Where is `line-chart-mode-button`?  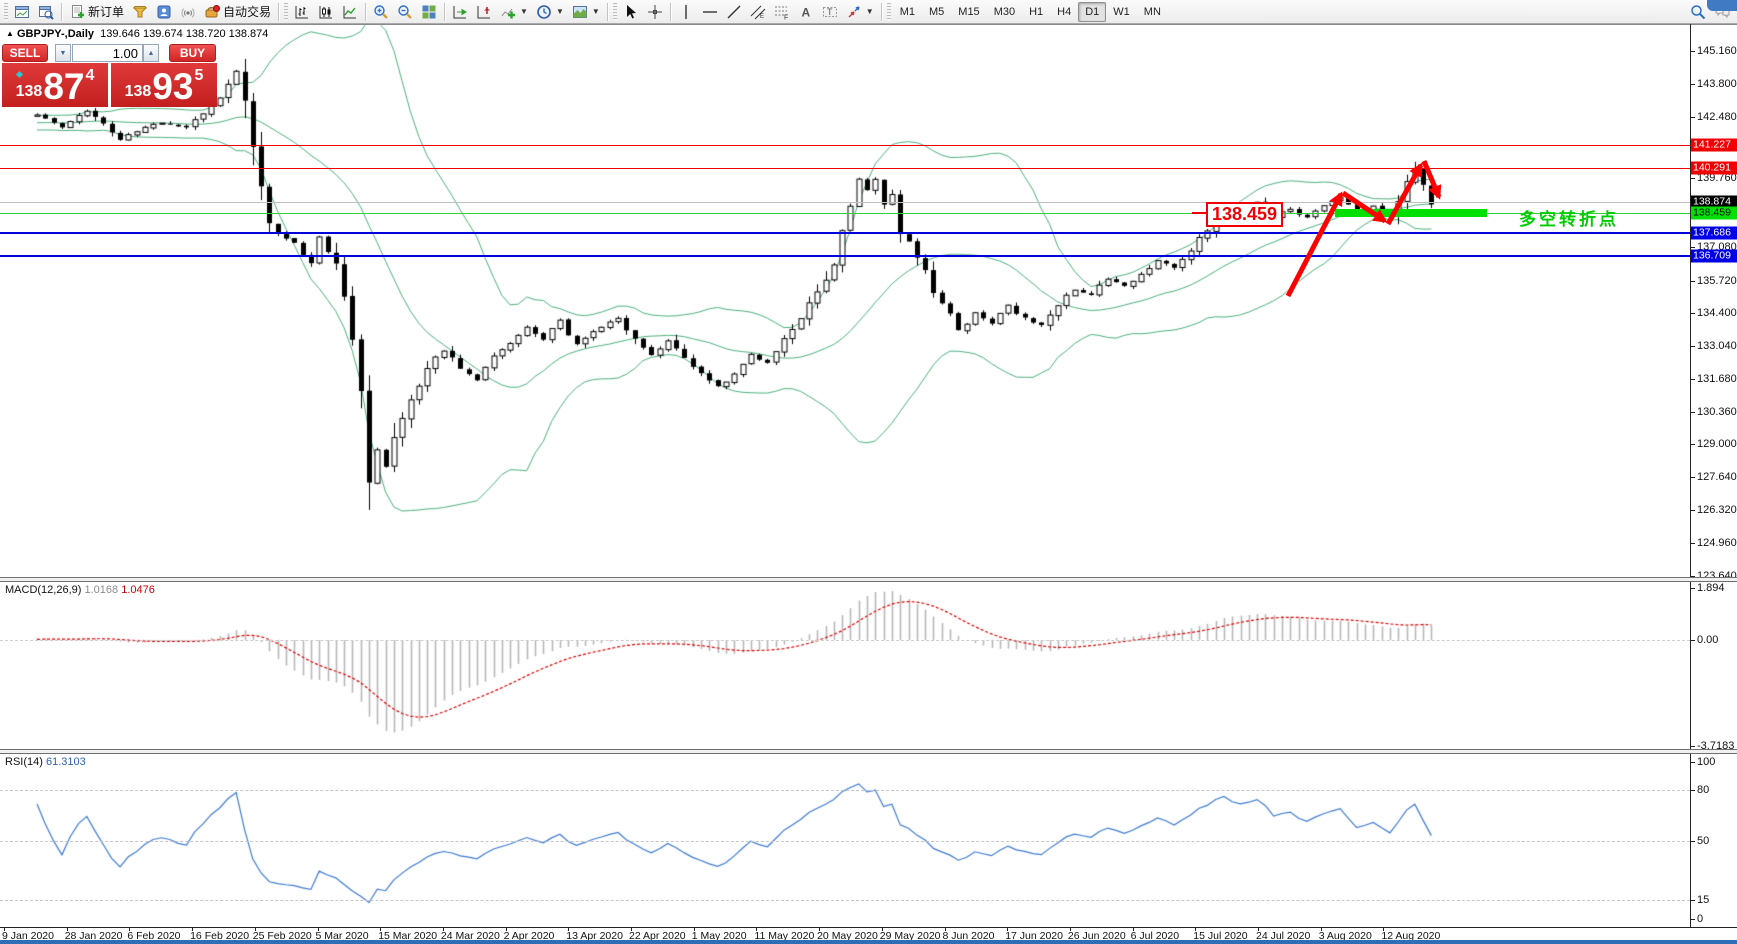 line-chart-mode-button is located at coordinates (350, 12).